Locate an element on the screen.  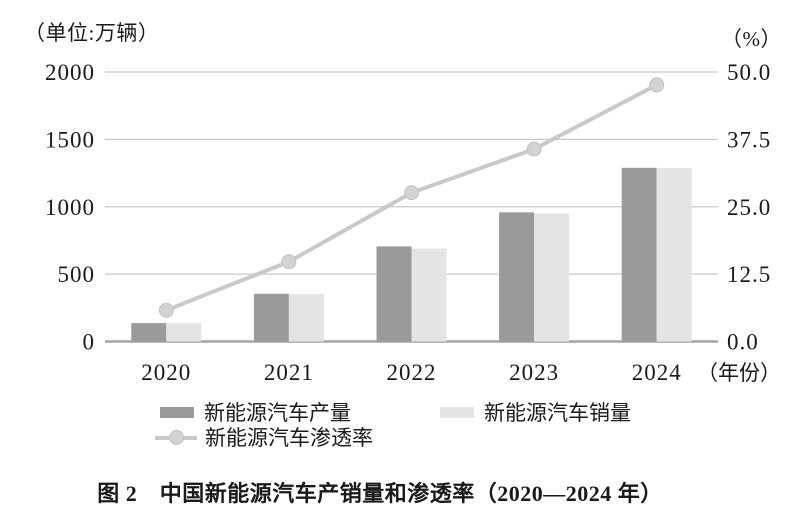
penetration-marker-2021 is located at coordinates (289, 262).